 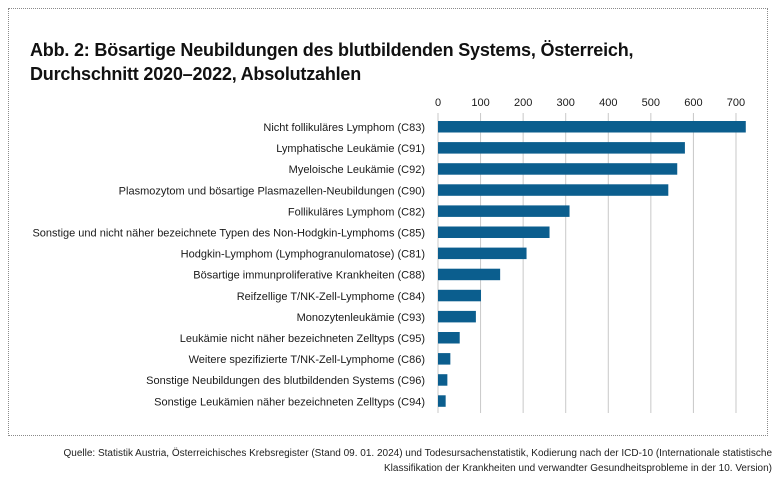 I want to click on category-label: Monozytenleukämie (C93), so click(x=361, y=318).